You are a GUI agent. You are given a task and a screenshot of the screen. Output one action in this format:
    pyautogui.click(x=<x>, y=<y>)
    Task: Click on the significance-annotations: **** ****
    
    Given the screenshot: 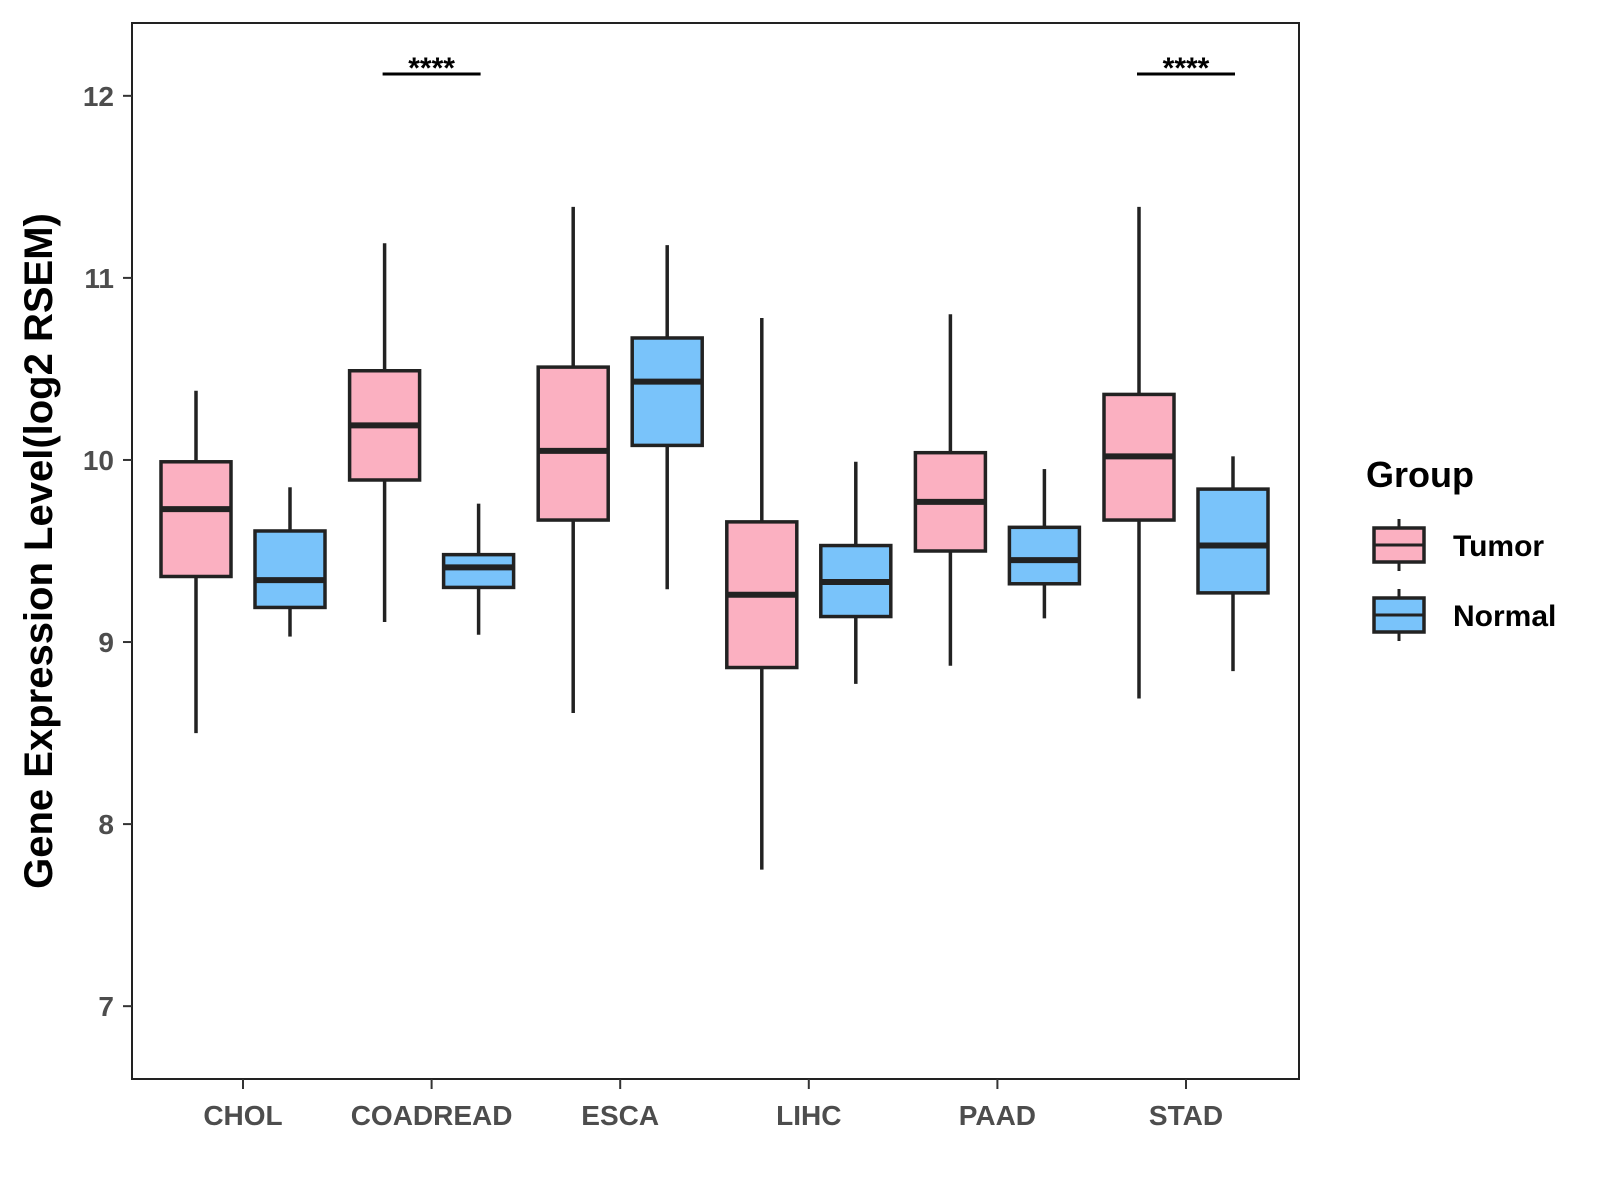 What is the action you would take?
    pyautogui.click(x=808, y=68)
    